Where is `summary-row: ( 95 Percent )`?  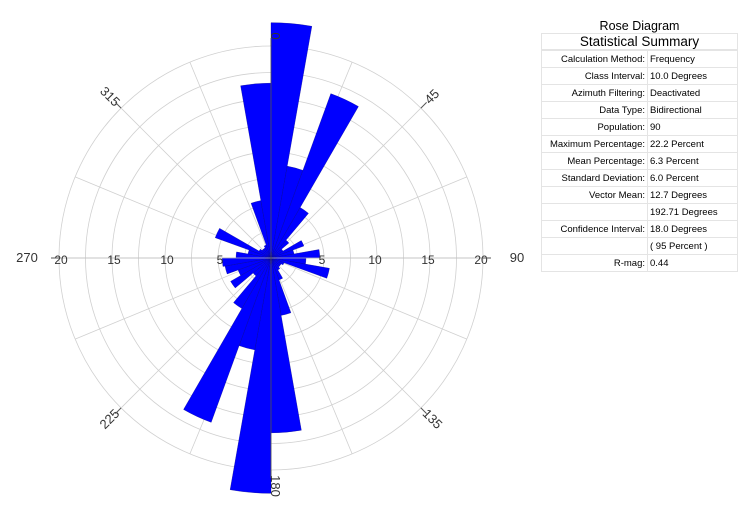 summary-row: ( 95 Percent ) is located at coordinates (639, 246).